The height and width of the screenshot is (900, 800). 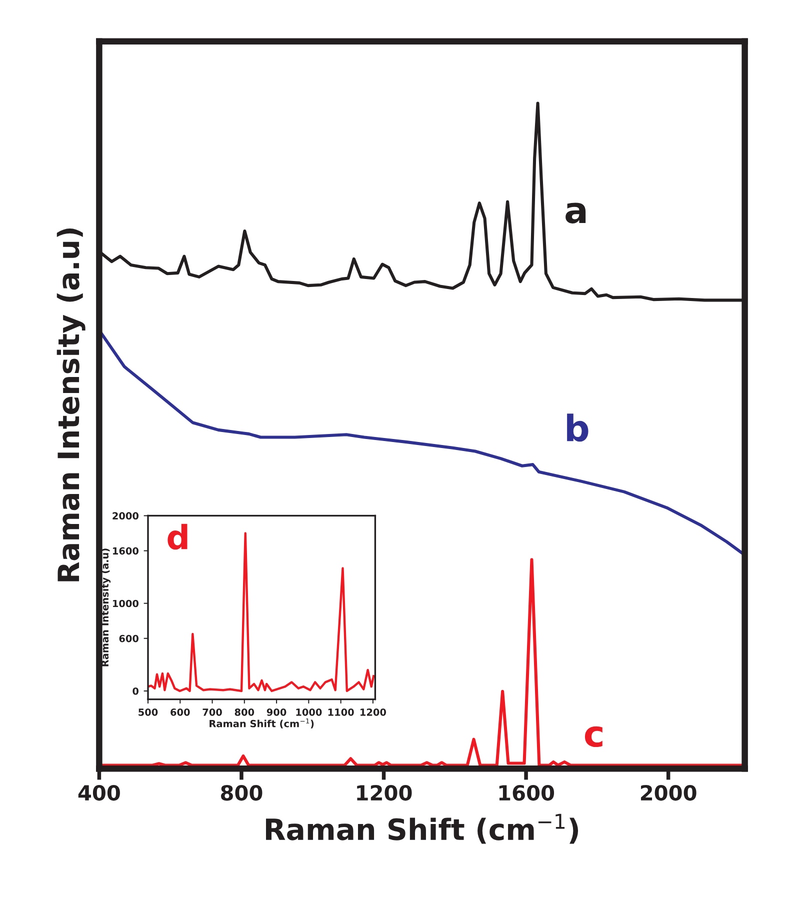 I want to click on y-tick-label: 0, so click(x=135, y=691).